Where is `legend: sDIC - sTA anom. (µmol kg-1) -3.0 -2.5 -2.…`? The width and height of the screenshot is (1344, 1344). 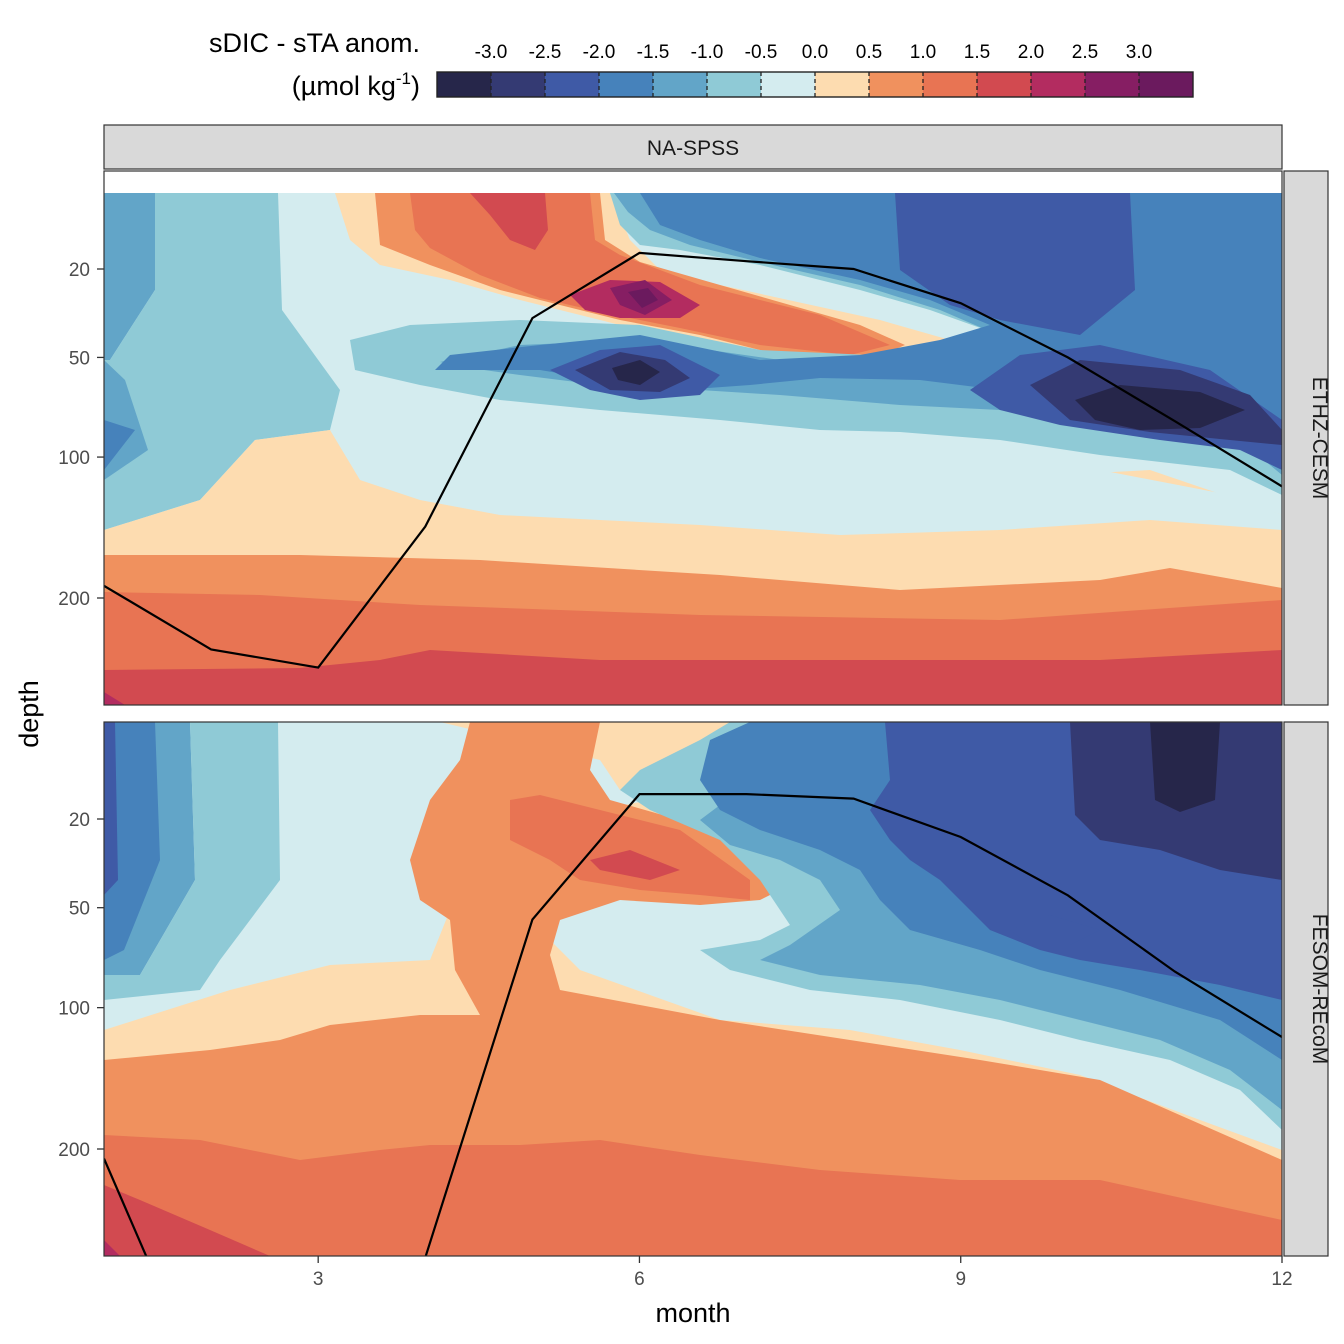
legend: sDIC - sTA anom. (µmol kg-1) -3.0 -2.5 -2.… is located at coordinates (701, 64).